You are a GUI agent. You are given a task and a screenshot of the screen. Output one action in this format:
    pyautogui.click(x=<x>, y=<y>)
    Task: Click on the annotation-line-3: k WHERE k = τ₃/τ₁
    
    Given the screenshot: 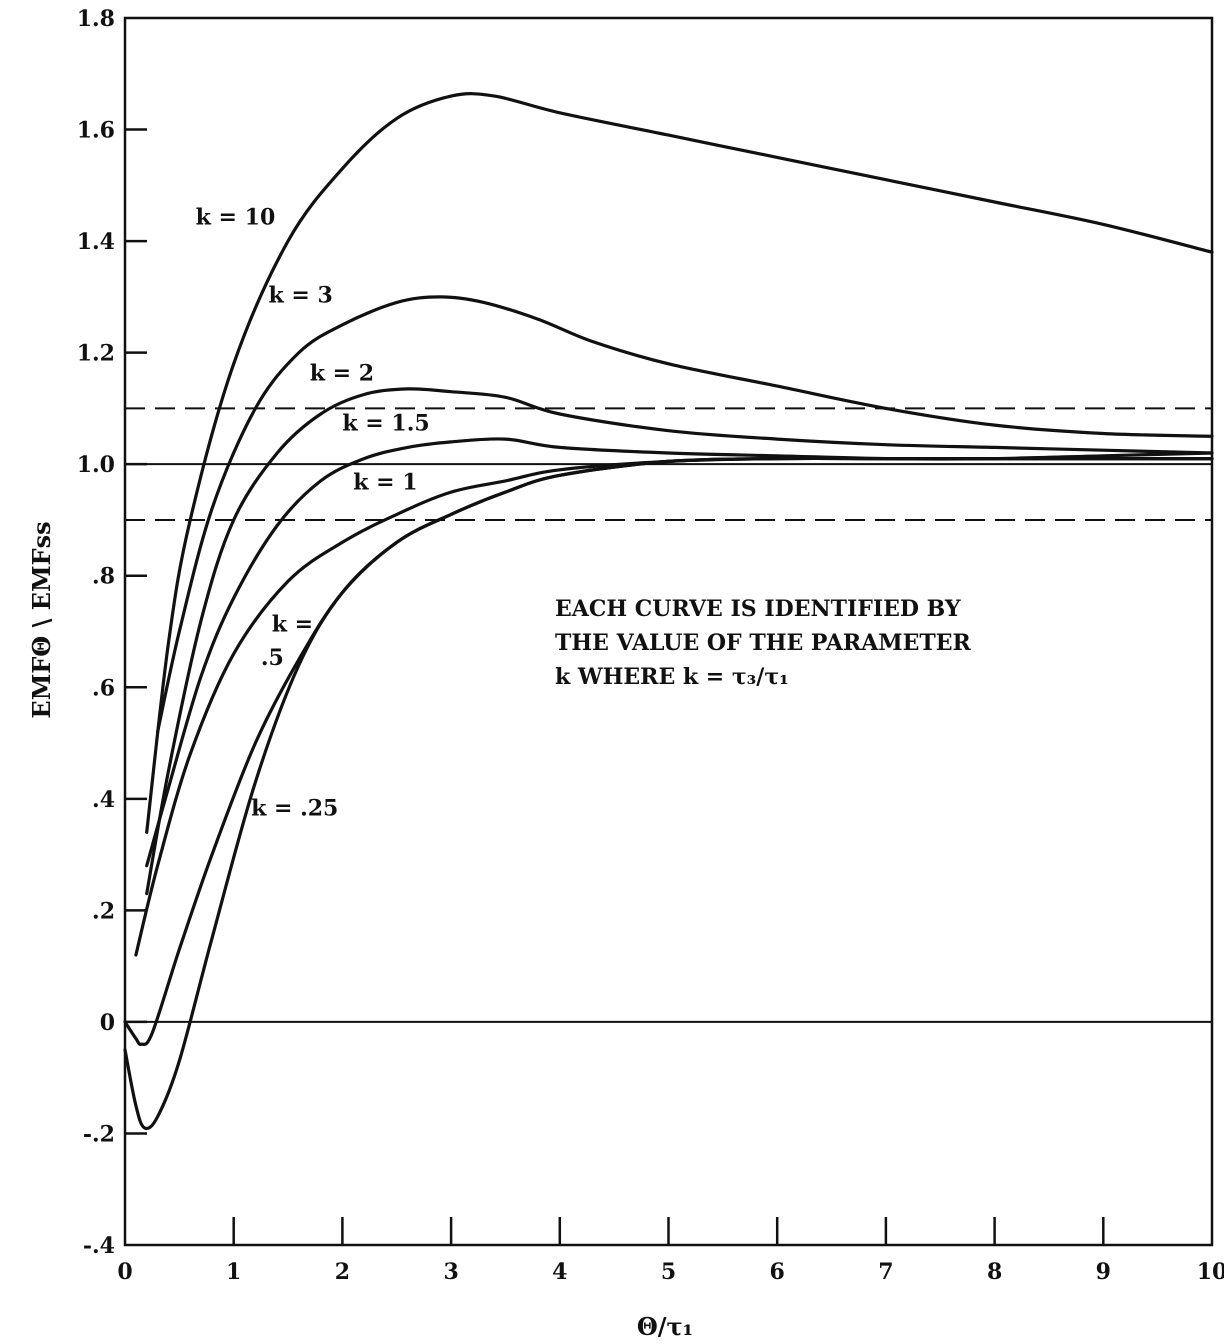 What is the action you would take?
    pyautogui.click(x=672, y=677)
    